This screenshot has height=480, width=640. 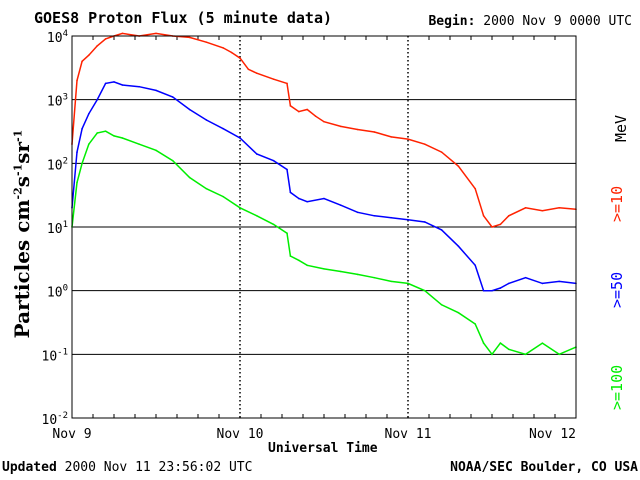 I want to click on y-tick-label: 10⁰, so click(x=57, y=292).